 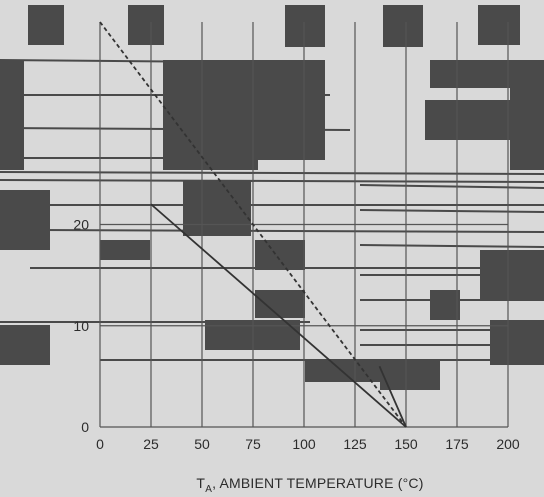 What do you see at coordinates (355, 444) in the screenshot?
I see `x-tick-label-5: 125` at bounding box center [355, 444].